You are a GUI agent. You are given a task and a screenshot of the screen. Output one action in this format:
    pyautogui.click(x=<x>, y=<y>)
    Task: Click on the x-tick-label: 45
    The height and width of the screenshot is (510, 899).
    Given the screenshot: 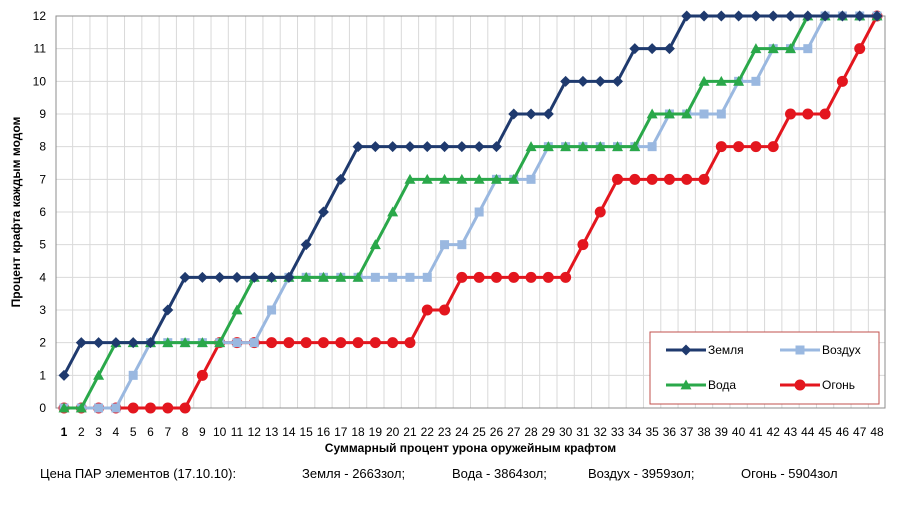 What is the action you would take?
    pyautogui.click(x=825, y=432)
    